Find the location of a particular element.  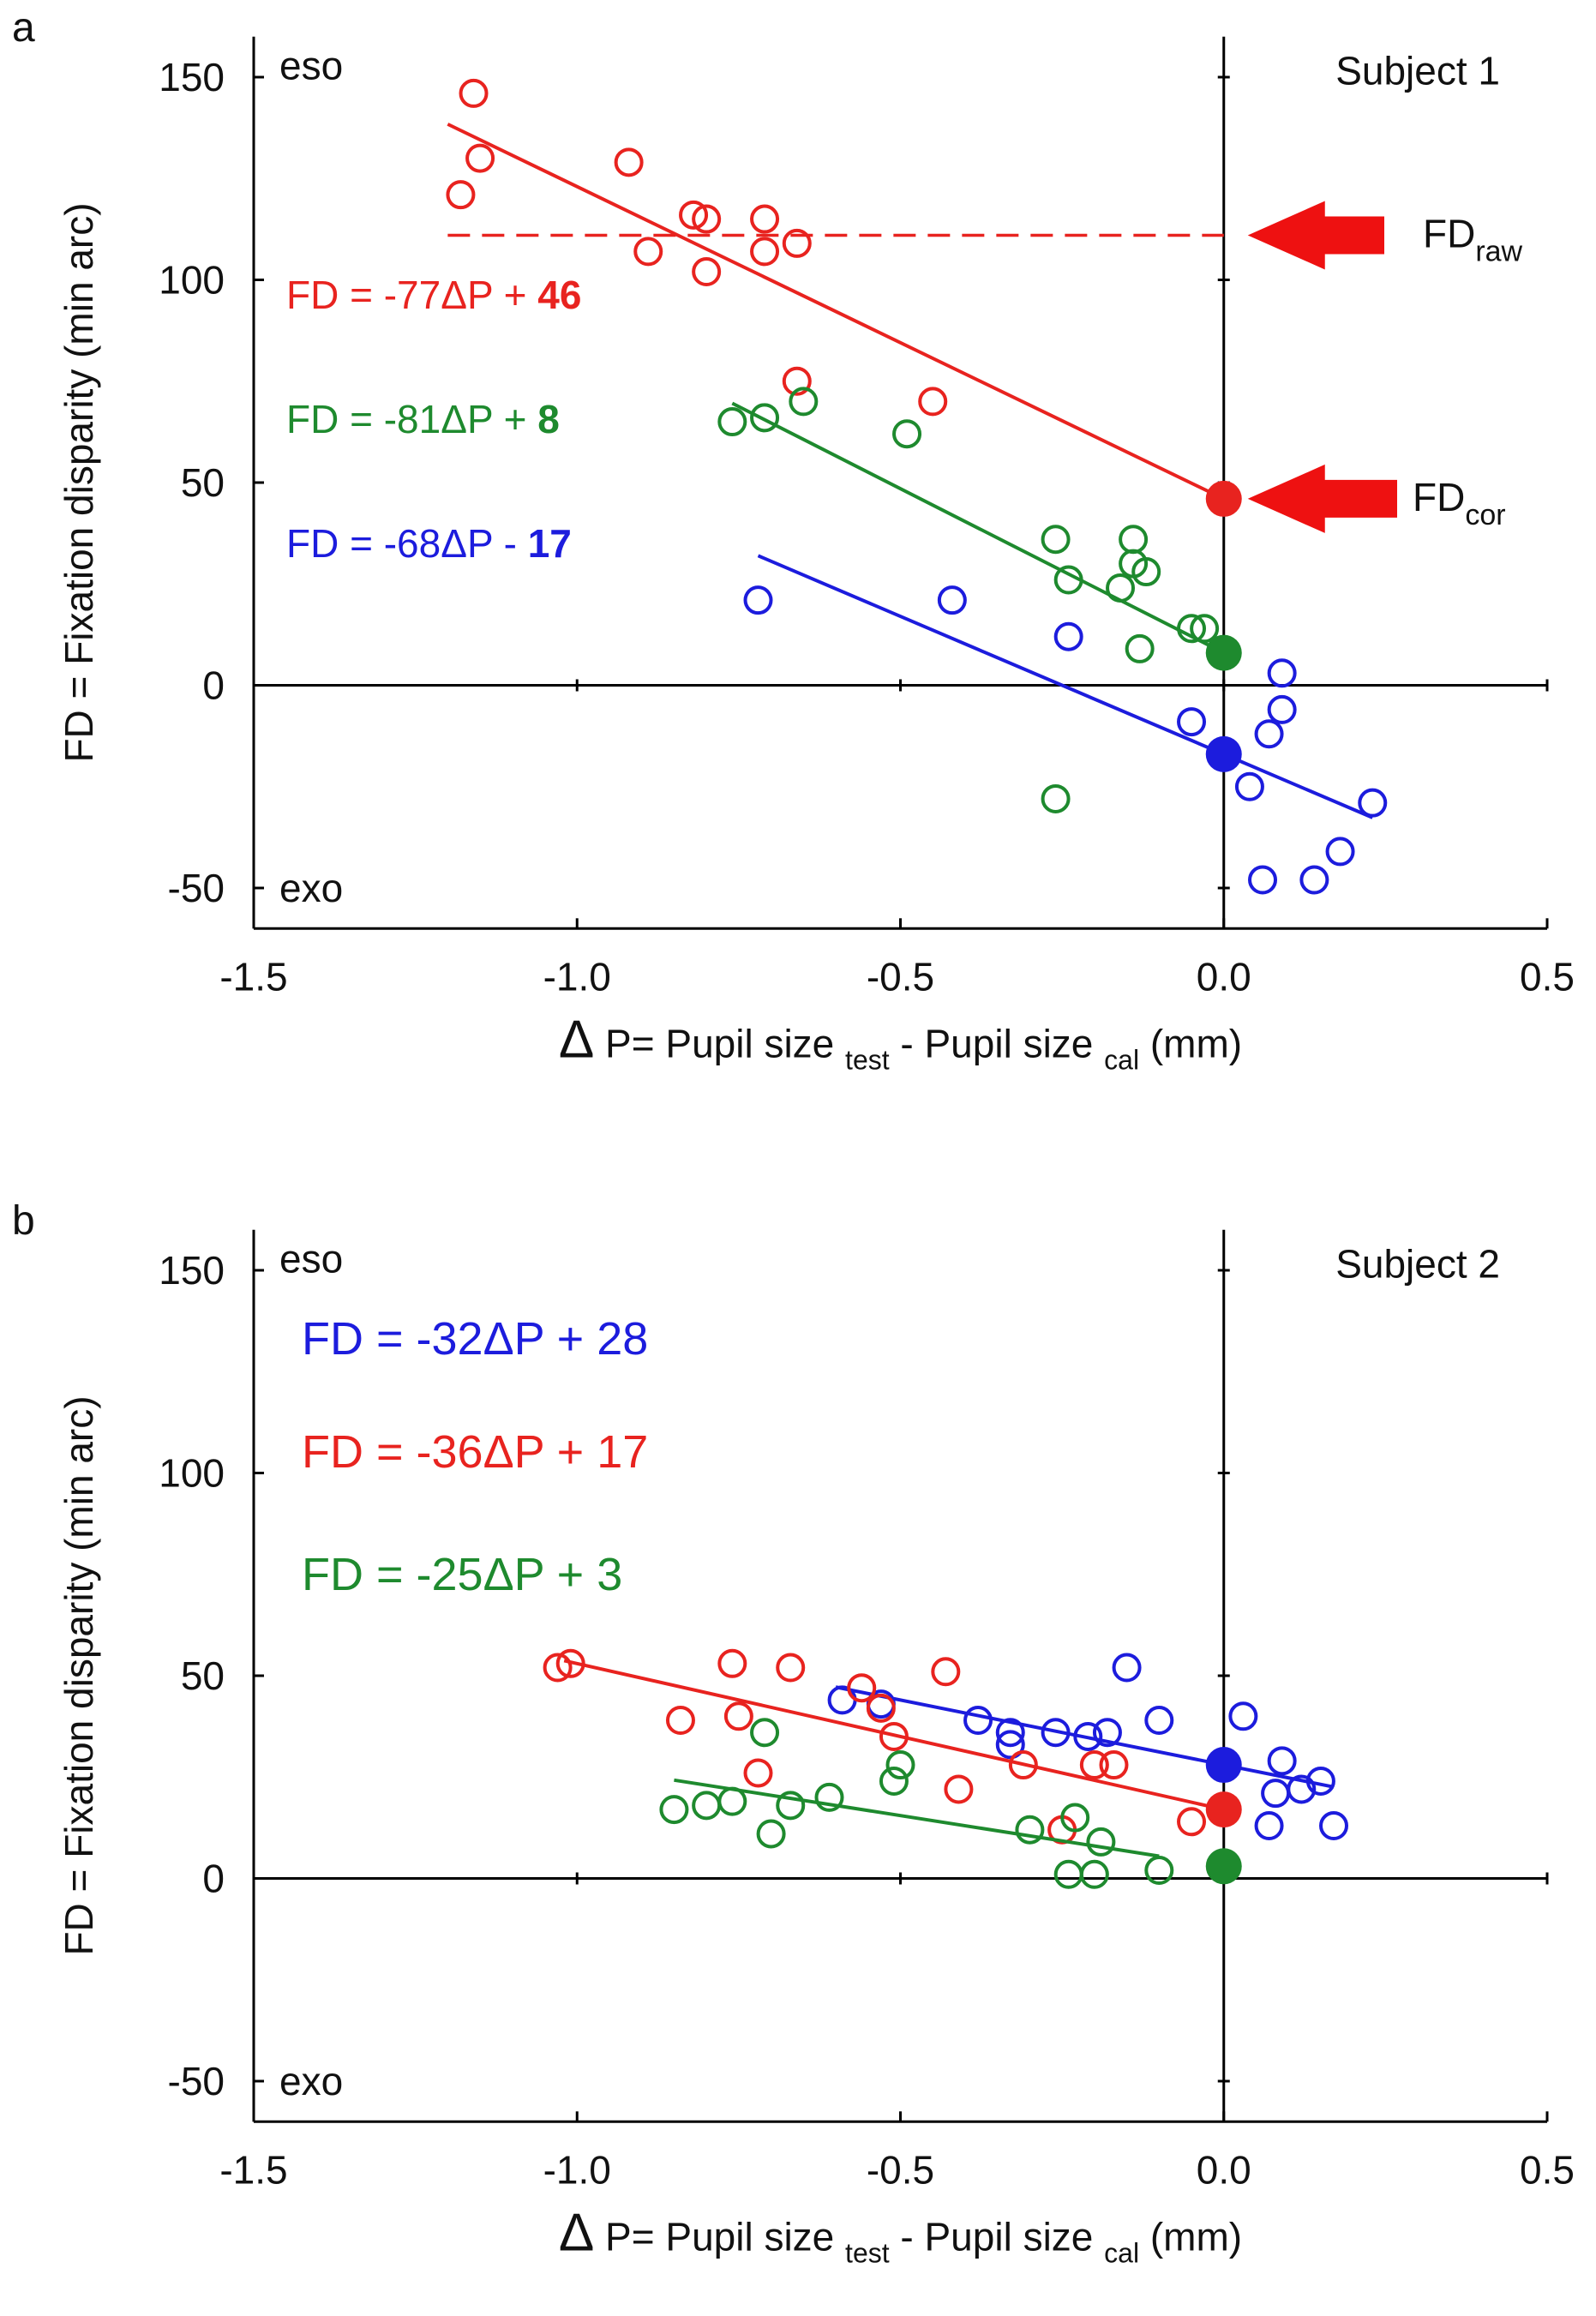

series-green is located at coordinates (950, 1803).